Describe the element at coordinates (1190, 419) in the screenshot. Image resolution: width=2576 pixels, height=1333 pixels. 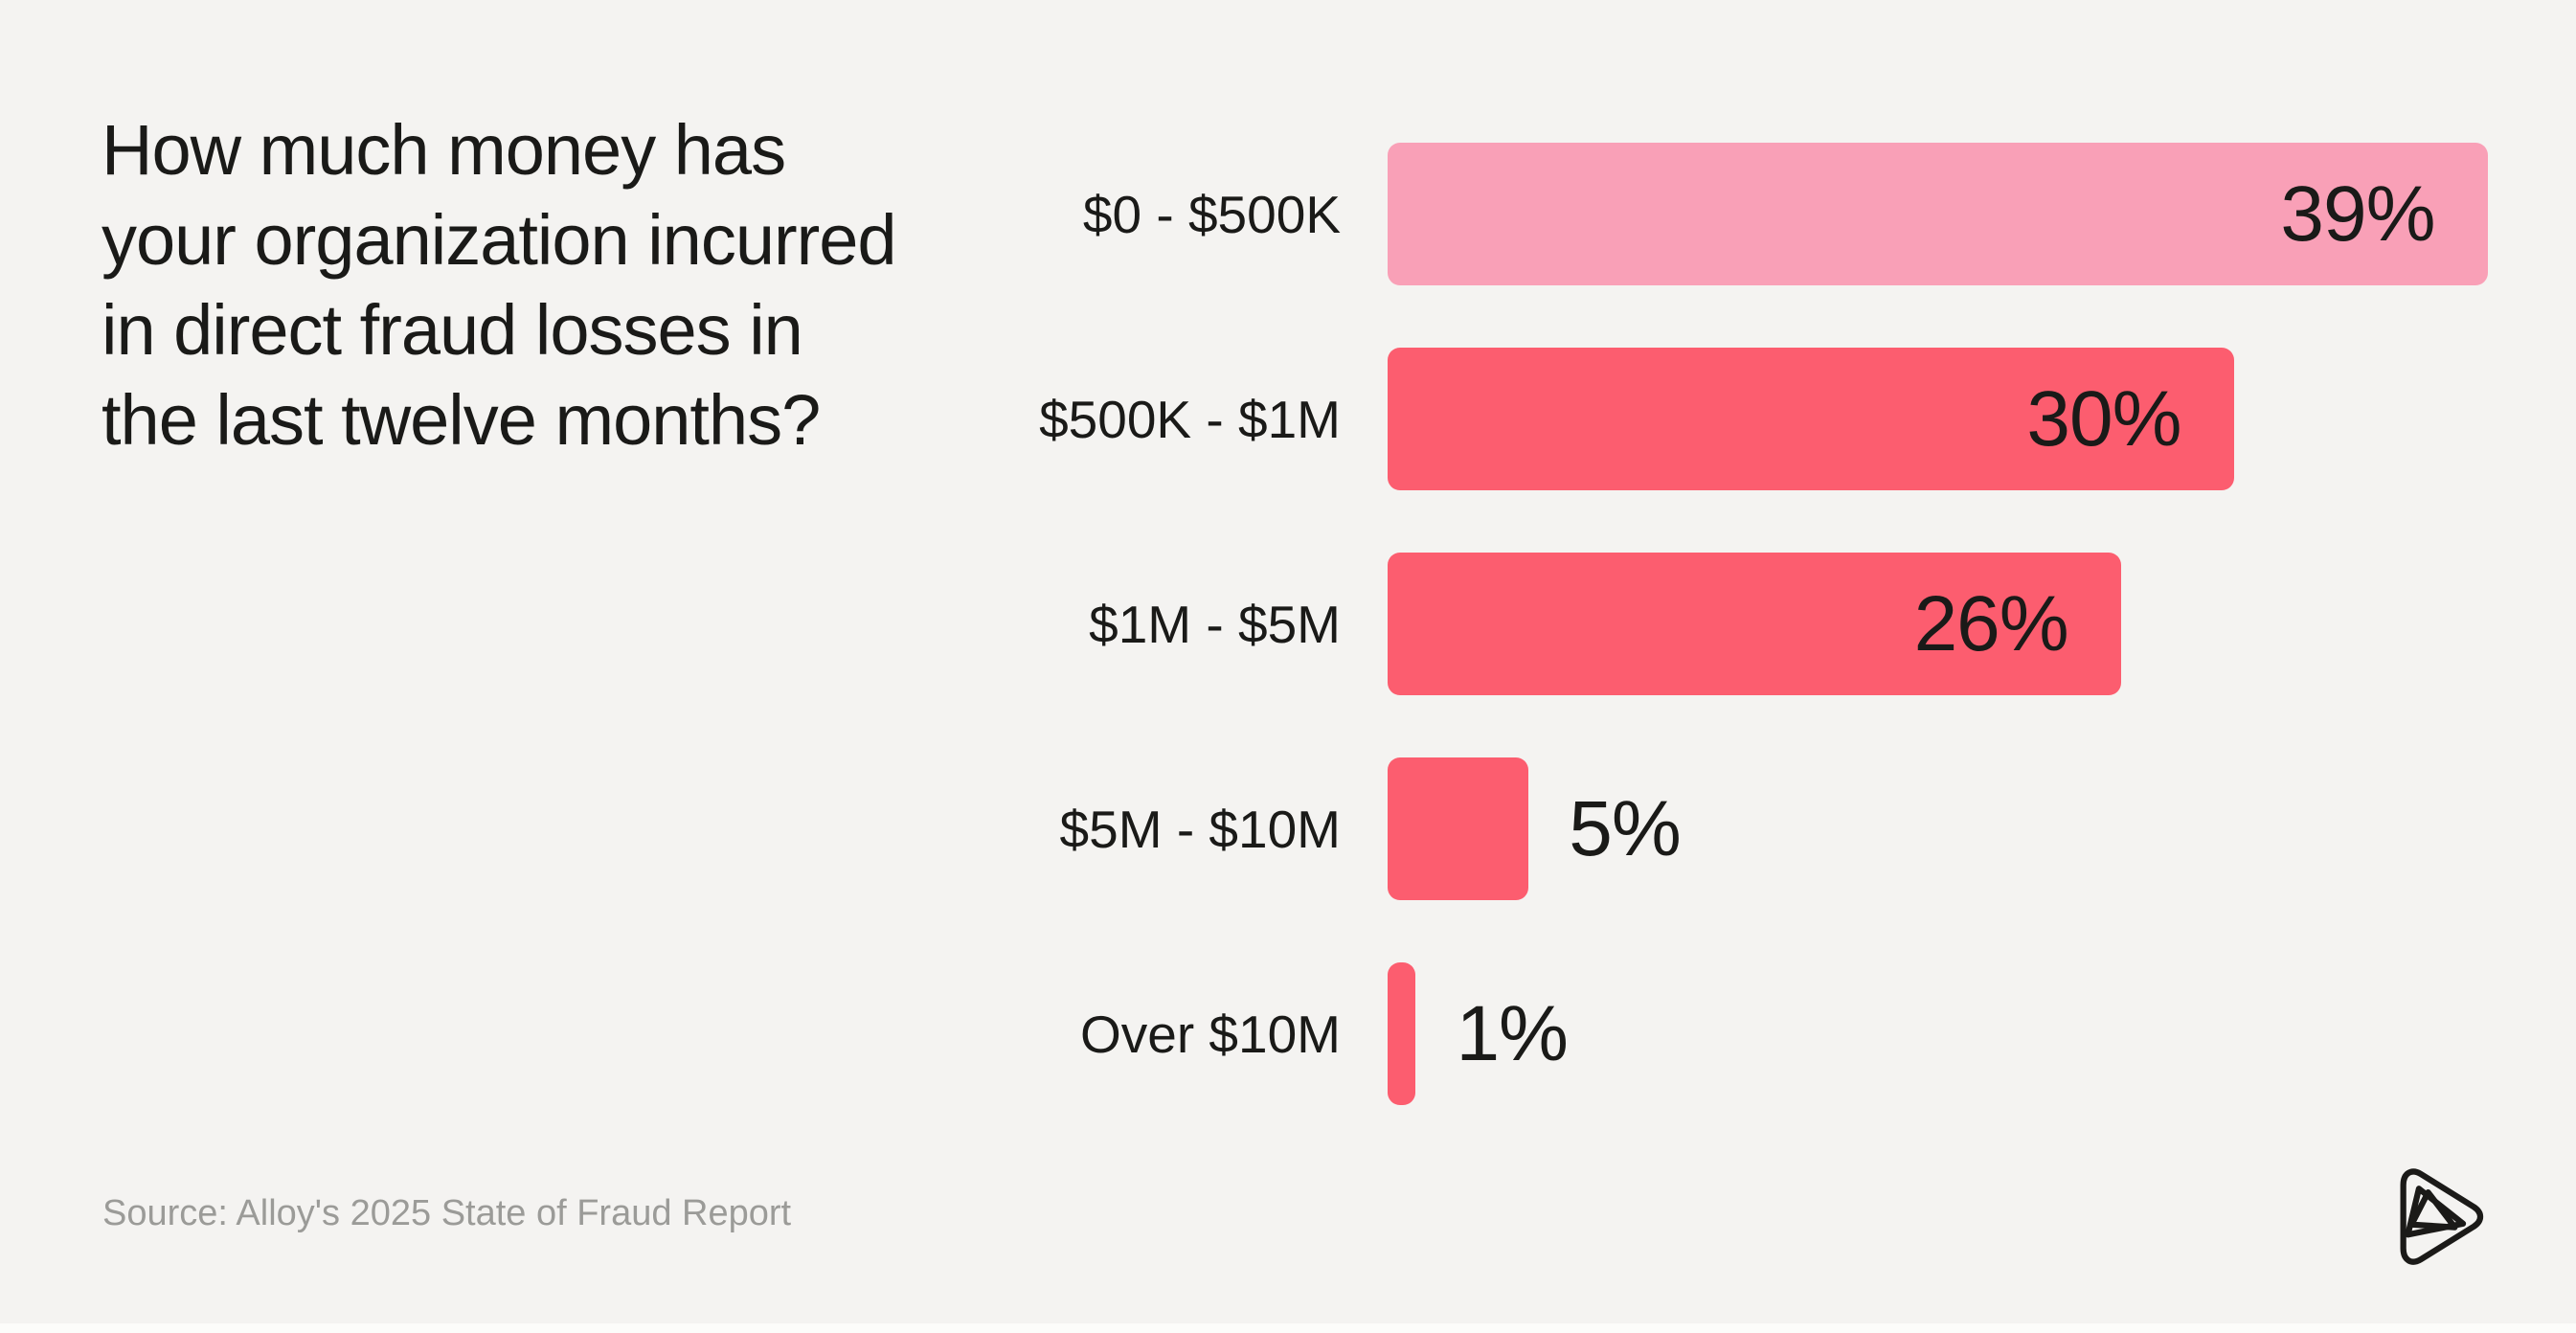
I see `category-label: $500K - $1M` at that location.